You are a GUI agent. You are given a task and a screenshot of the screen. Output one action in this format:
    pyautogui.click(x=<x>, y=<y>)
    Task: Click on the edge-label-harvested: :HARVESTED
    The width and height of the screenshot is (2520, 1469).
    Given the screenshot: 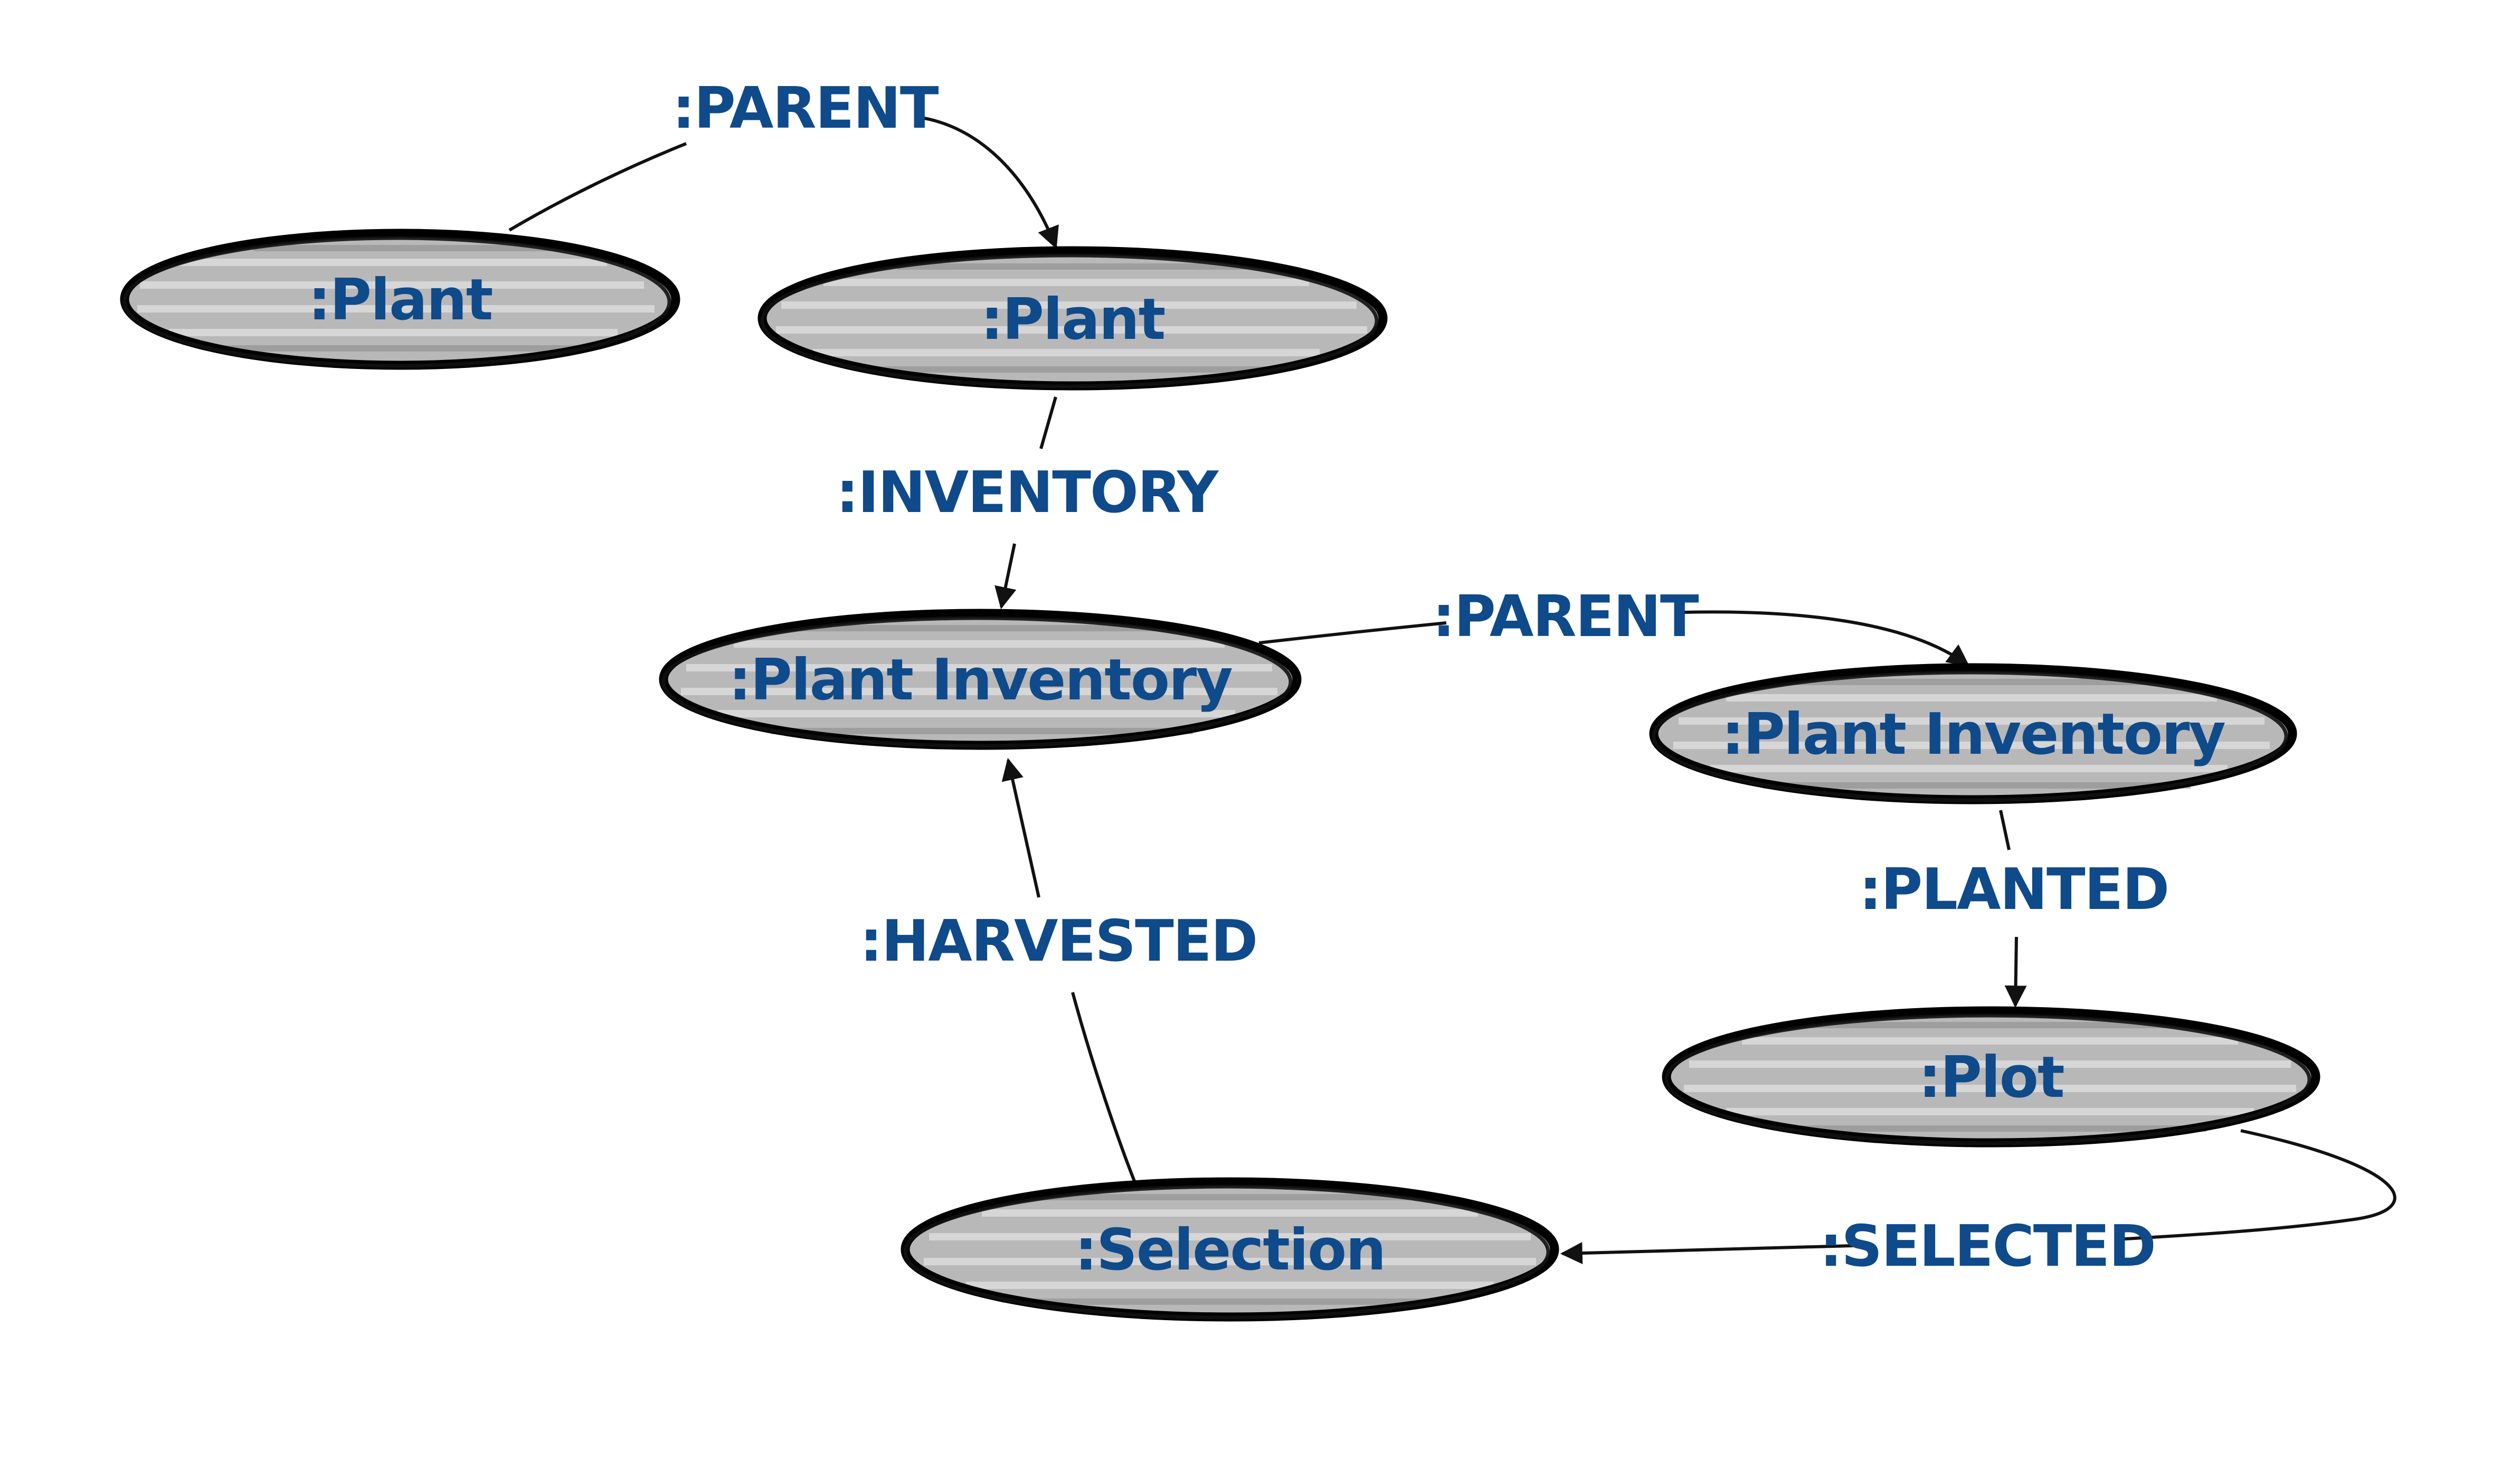 What is the action you would take?
    pyautogui.click(x=1058, y=941)
    